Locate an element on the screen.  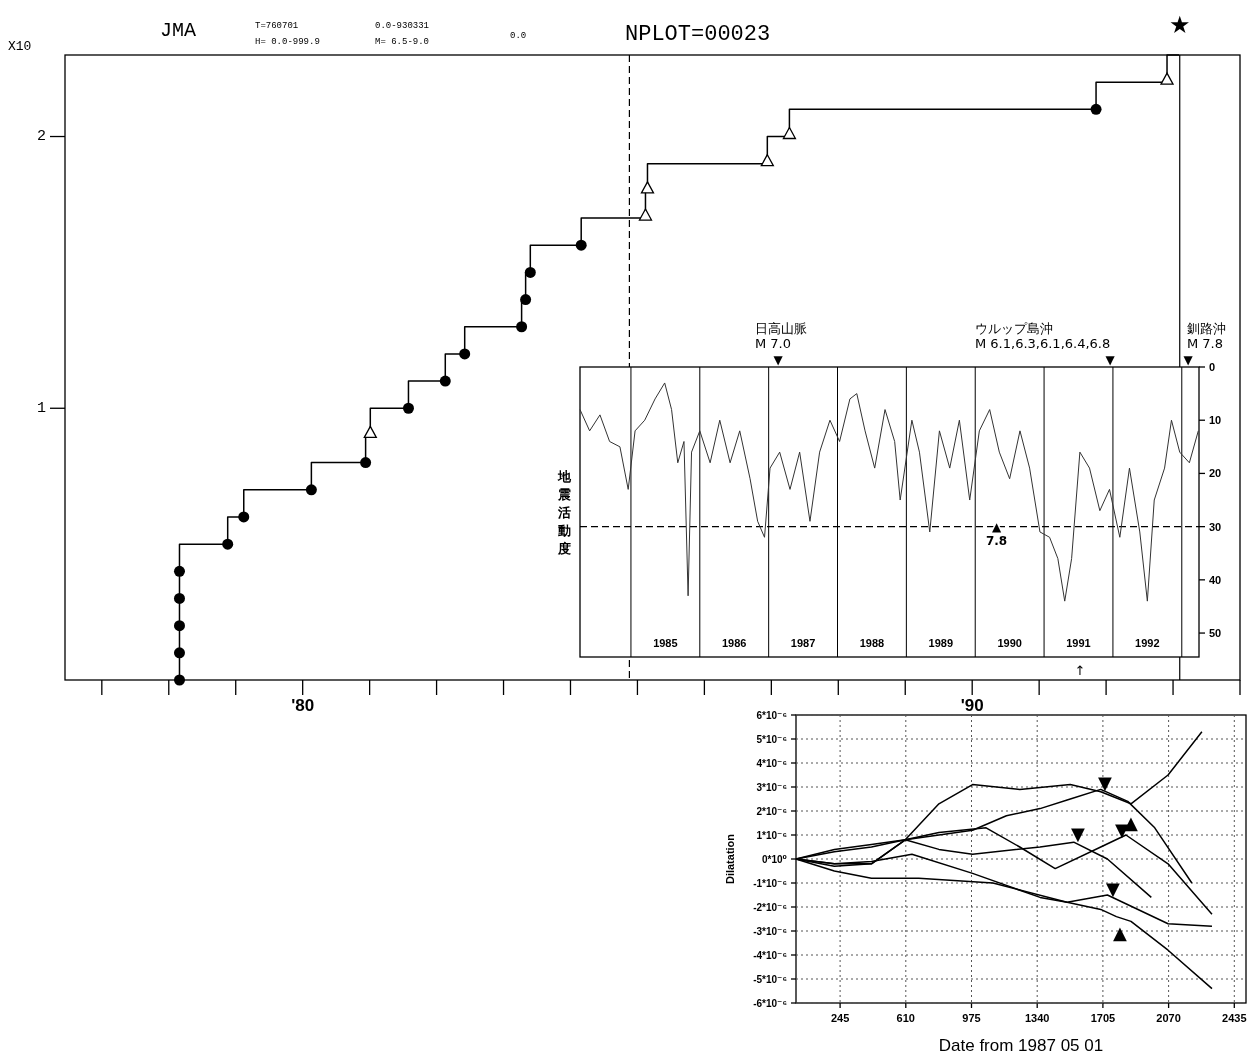
y-tick-label: 50 is located at coordinates (1215, 633).